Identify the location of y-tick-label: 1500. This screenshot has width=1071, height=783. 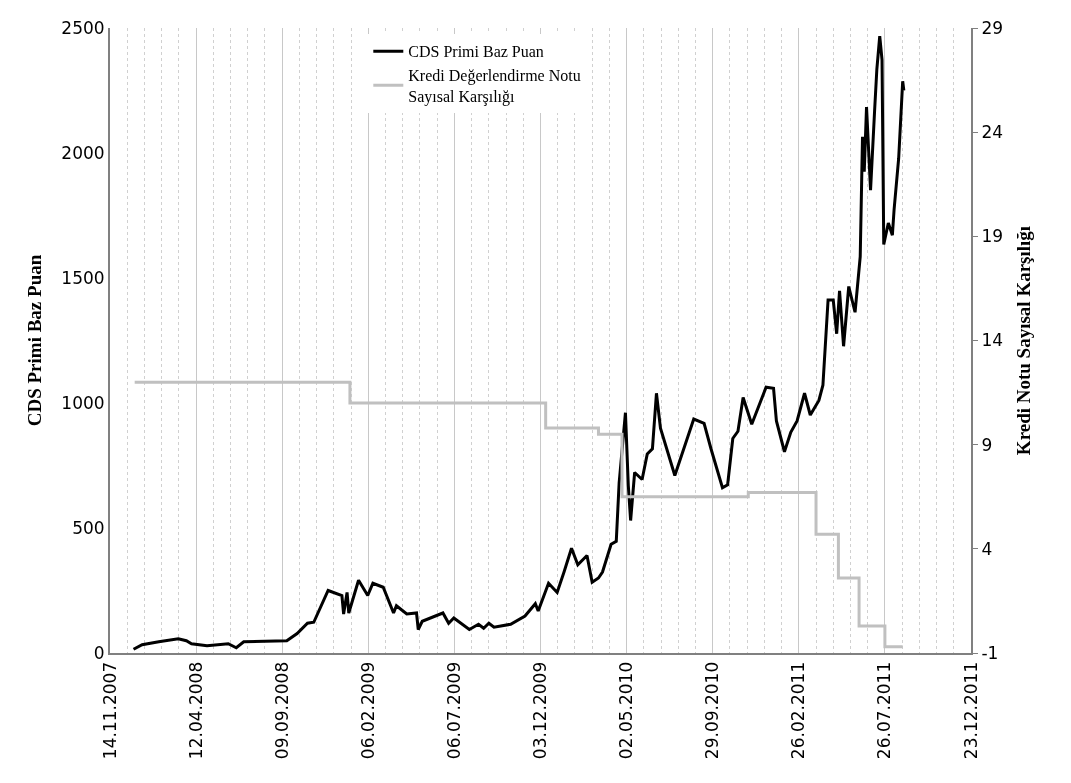
(83, 277).